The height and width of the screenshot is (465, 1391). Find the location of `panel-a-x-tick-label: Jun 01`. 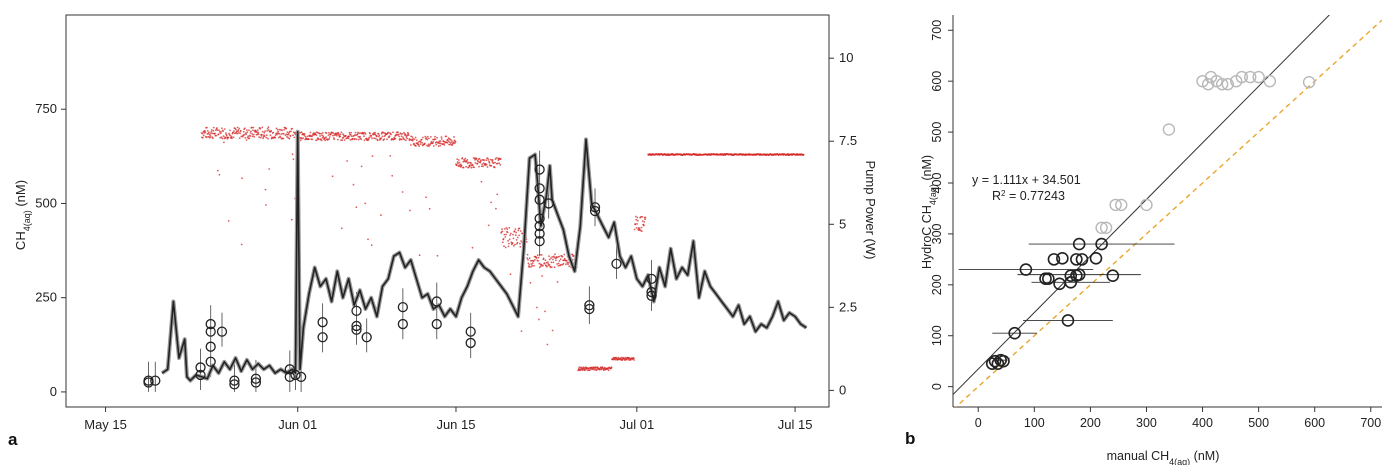

panel-a-x-tick-label: Jun 01 is located at coordinates (297, 424).